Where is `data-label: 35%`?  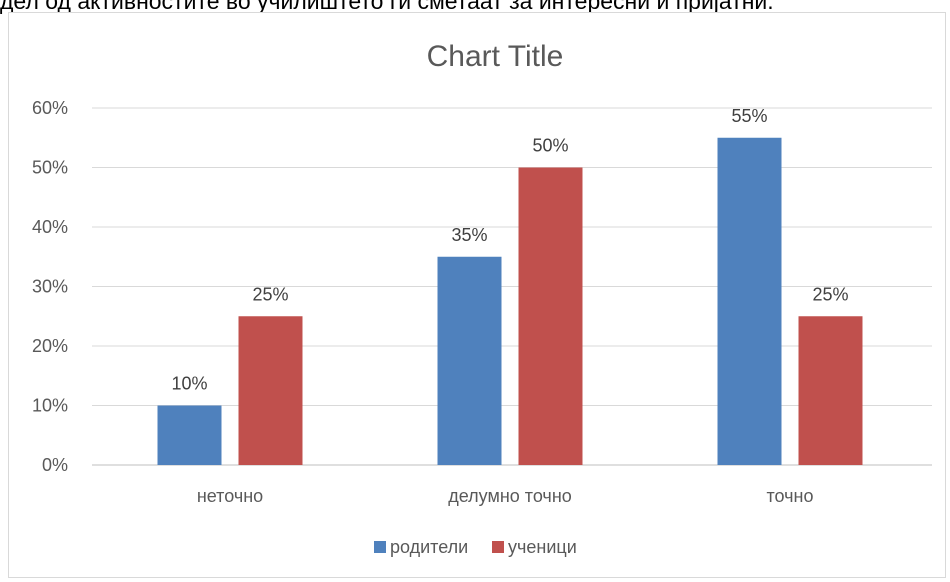 data-label: 35% is located at coordinates (469, 235).